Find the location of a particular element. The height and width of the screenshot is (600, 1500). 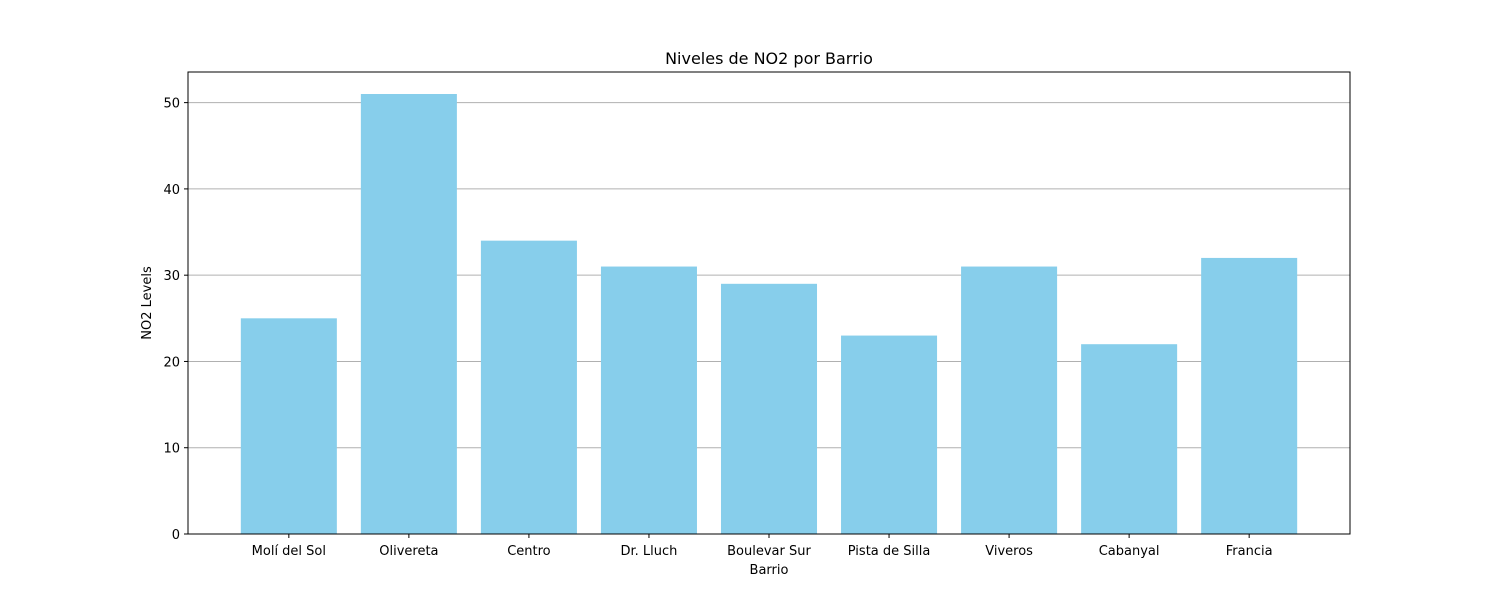

y-tick-label: 40 is located at coordinates (171, 190).